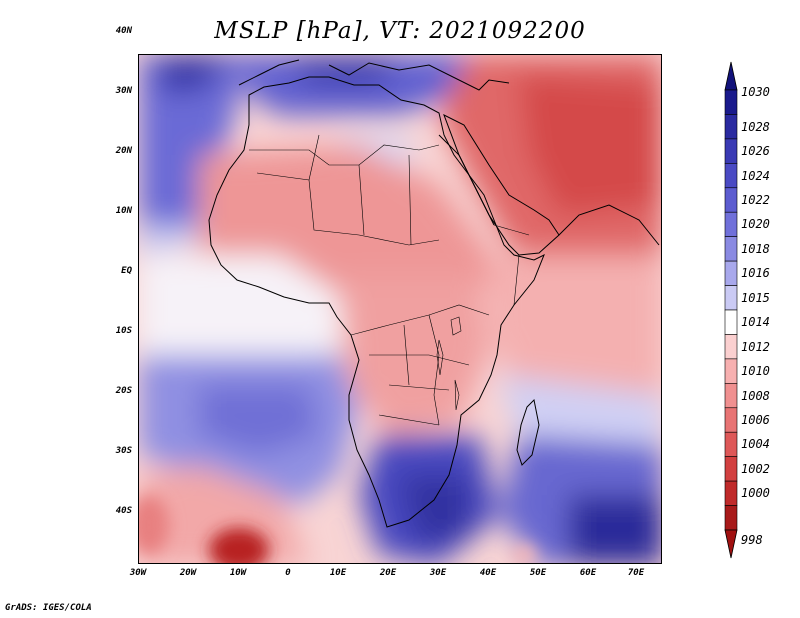 This screenshot has height=618, width=800. Describe the element at coordinates (588, 573) in the screenshot. I see `lon-label: 60E` at that location.